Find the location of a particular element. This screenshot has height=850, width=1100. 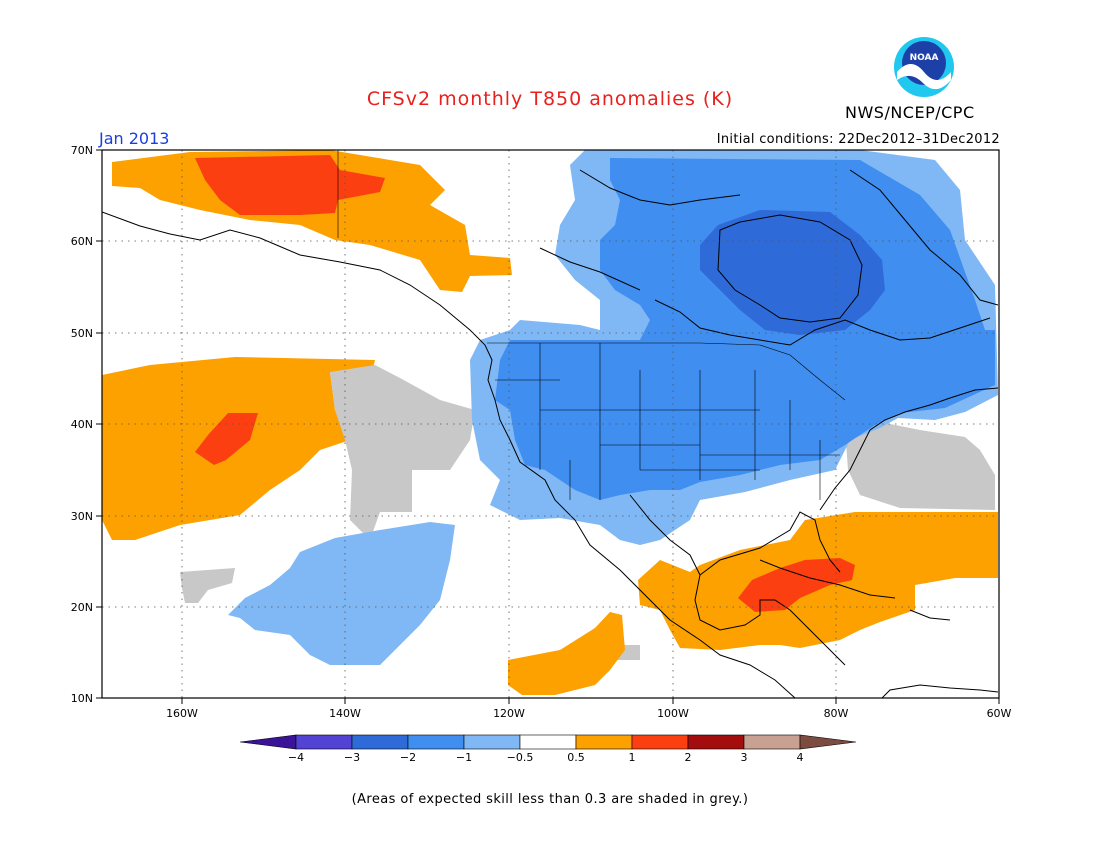

longitude-labels: 160W 140W 120W 100W 80W 60W is located at coordinates (588, 713).